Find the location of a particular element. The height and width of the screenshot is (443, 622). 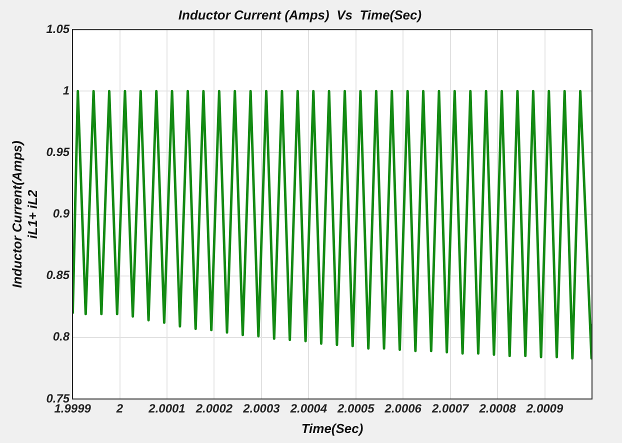

x-tick-label: 2.0002 is located at coordinates (213, 409).